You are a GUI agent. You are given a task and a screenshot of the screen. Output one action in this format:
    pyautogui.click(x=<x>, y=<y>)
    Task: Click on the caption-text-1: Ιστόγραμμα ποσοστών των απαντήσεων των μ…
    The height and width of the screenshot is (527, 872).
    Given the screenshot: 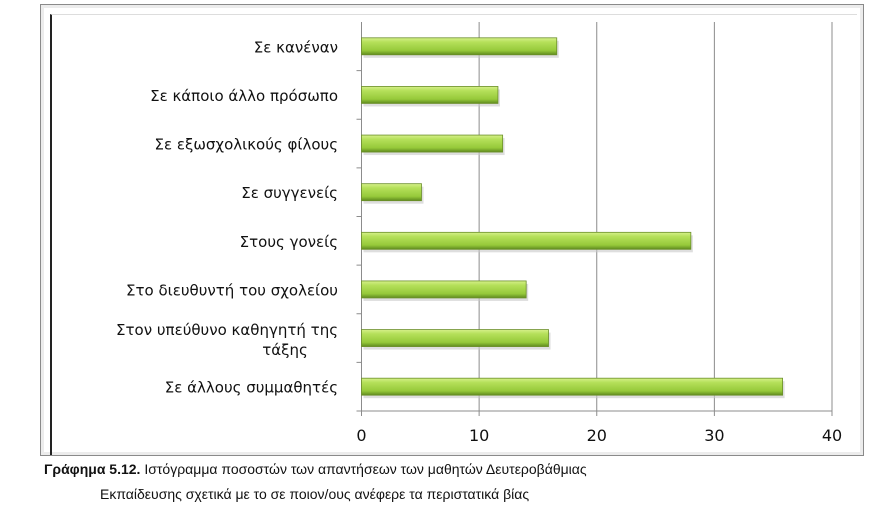 What is the action you would take?
    pyautogui.click(x=365, y=469)
    